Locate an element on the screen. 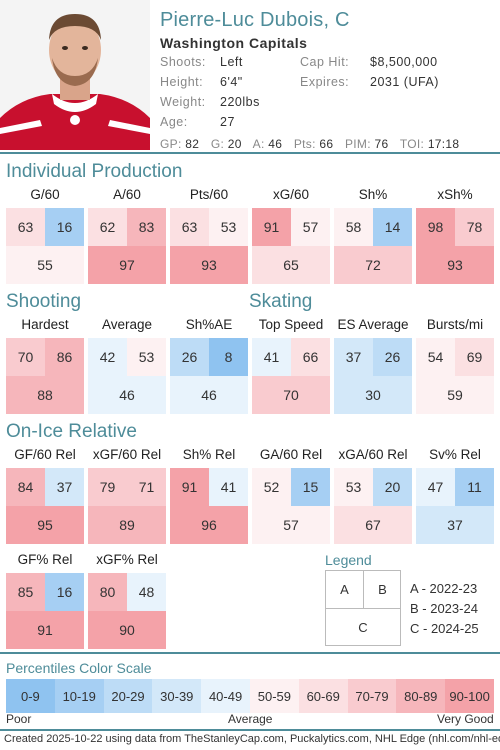 The width and height of the screenshot is (500, 750). weight-value: 220lbs is located at coordinates (240, 102).